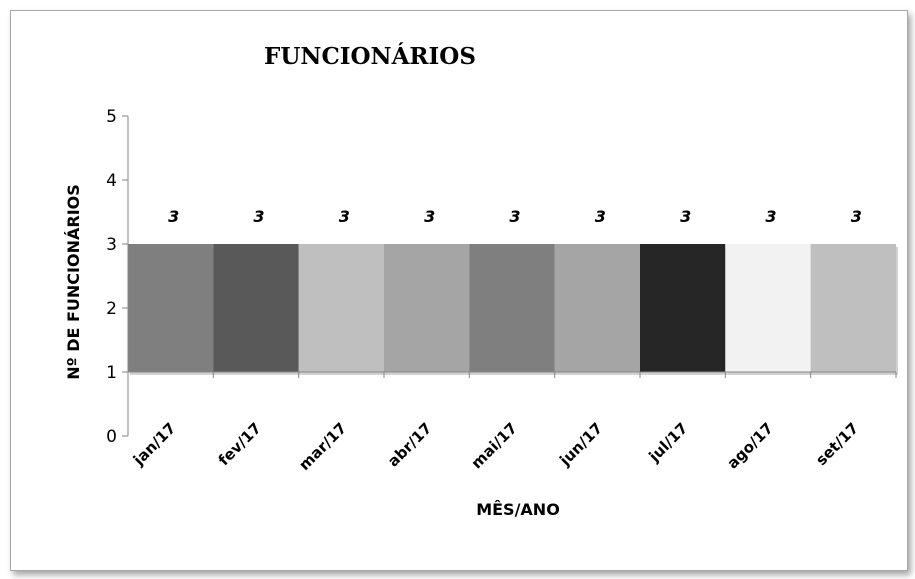 Image resolution: width=915 pixels, height=579 pixels. Describe the element at coordinates (409, 444) in the screenshot. I see `x-tick-label: abr/17` at that location.